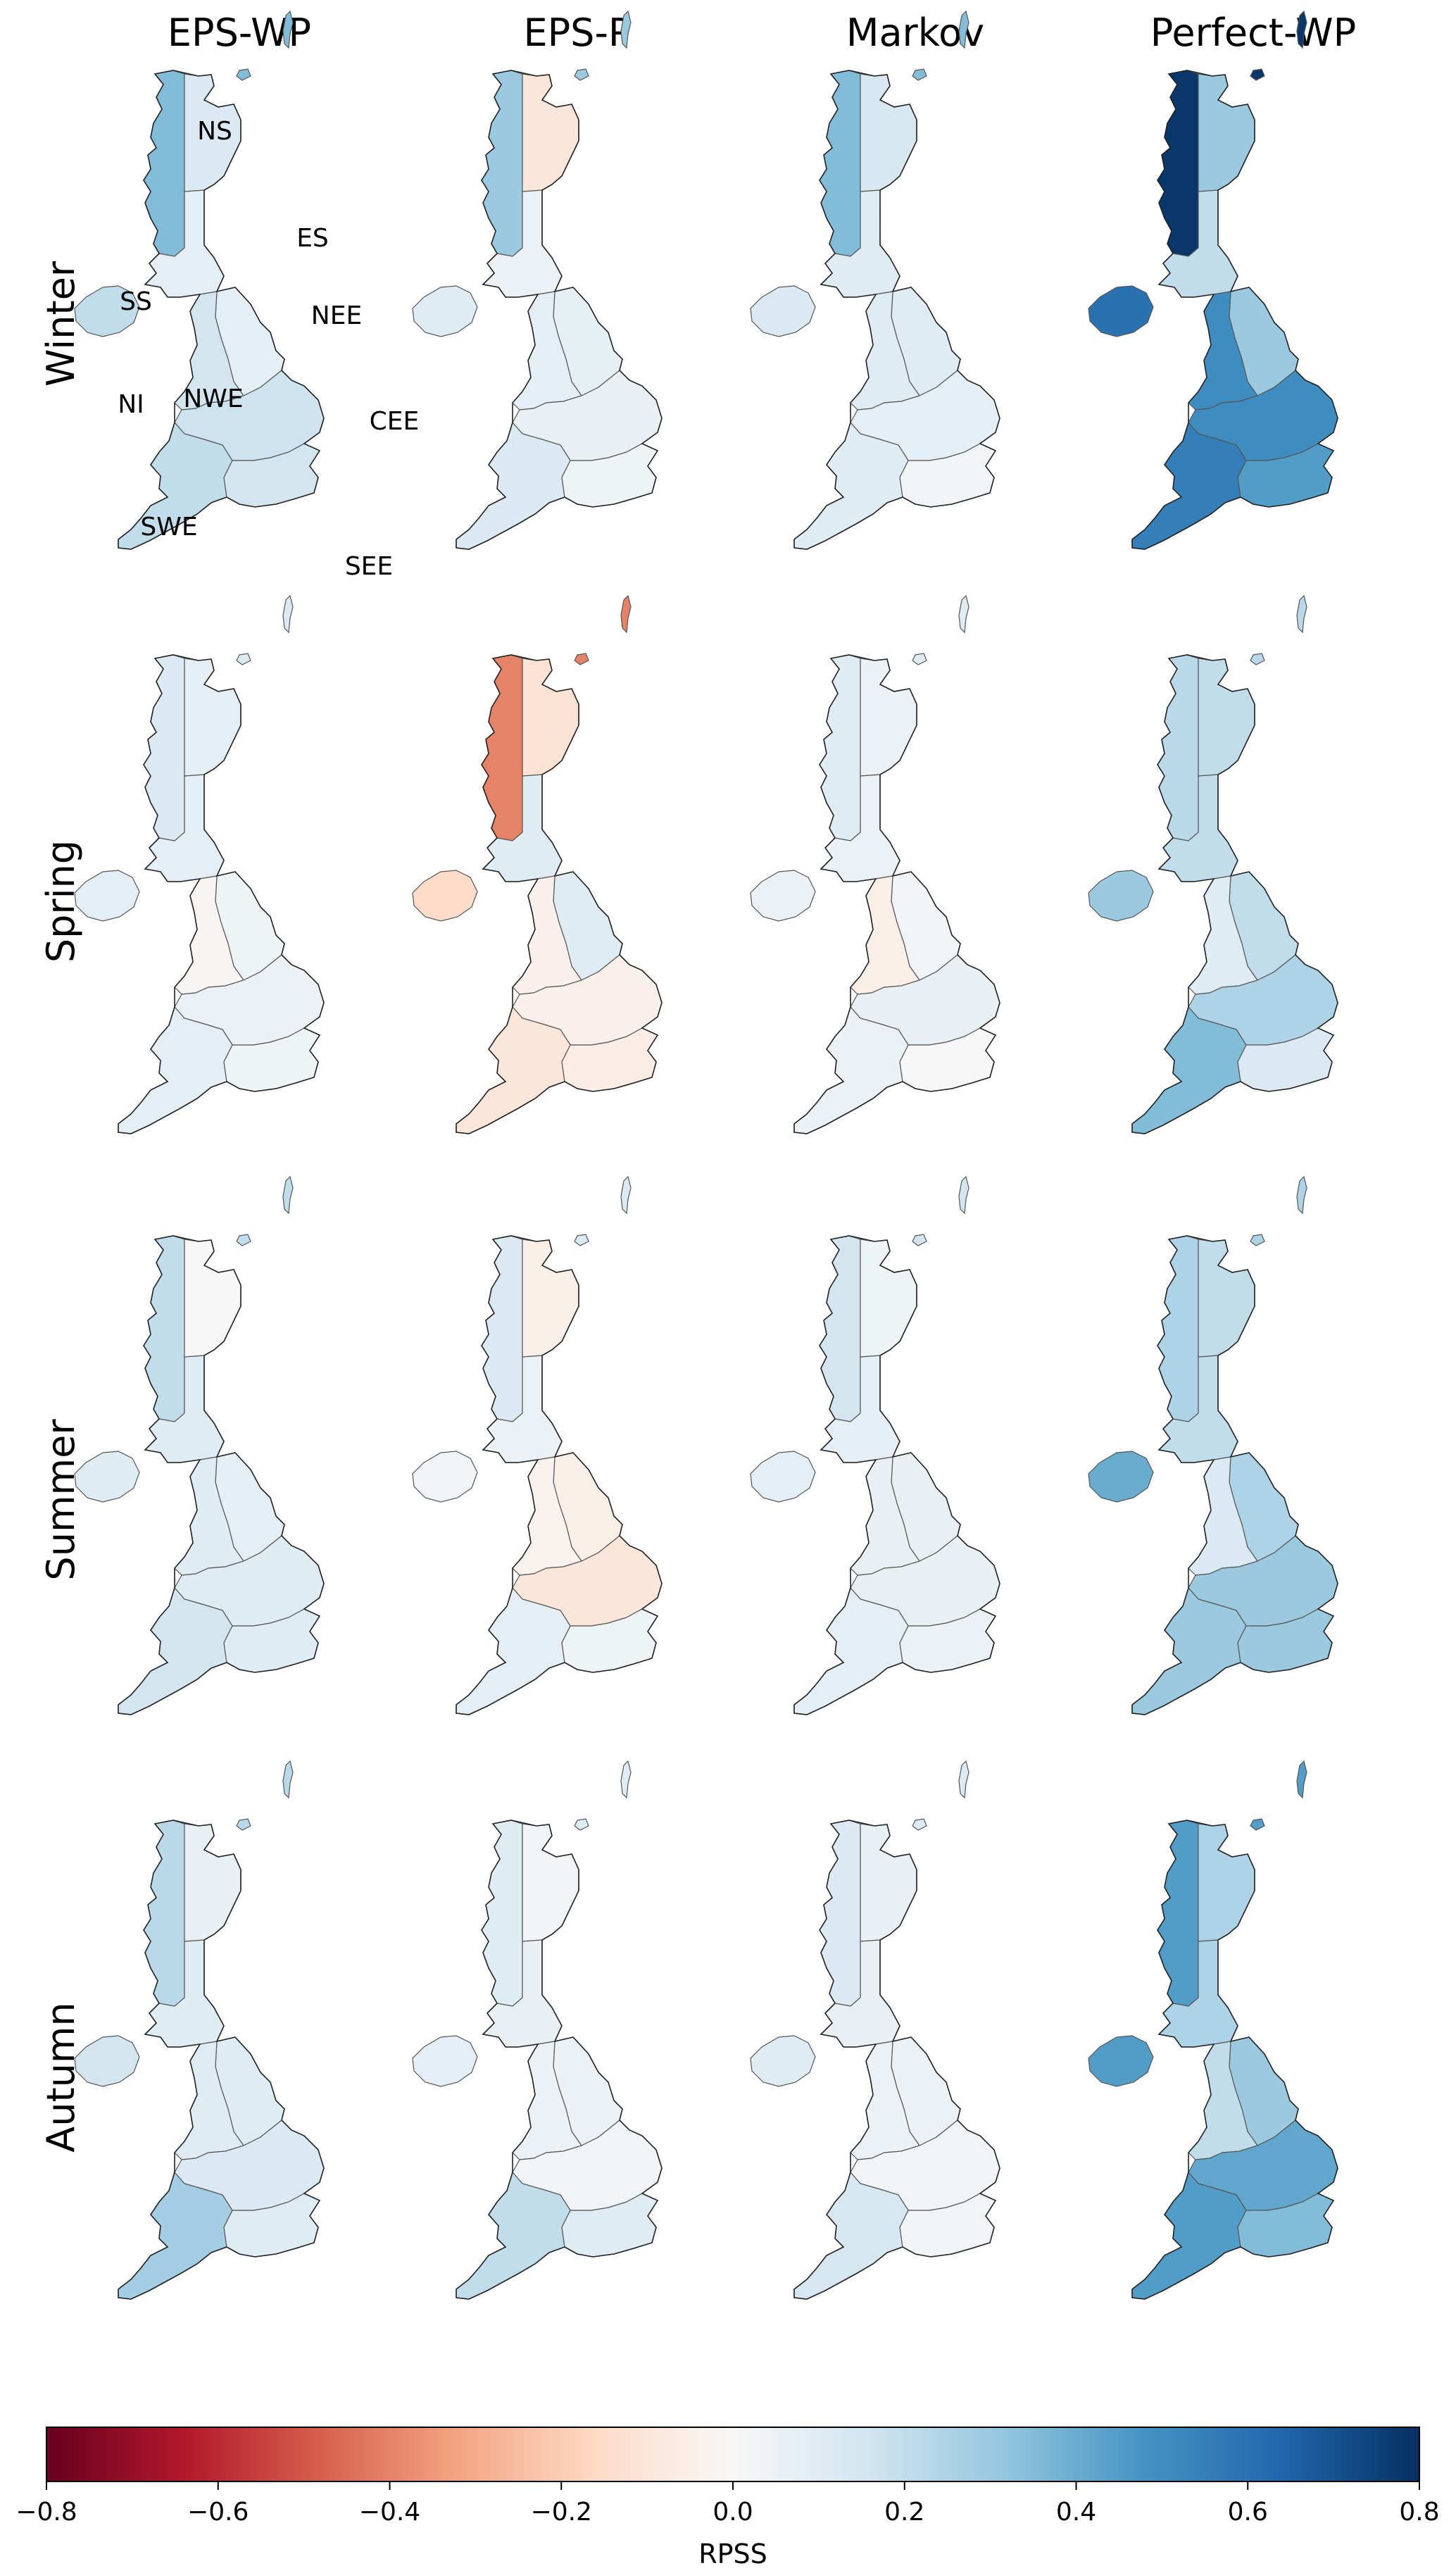 The height and width of the screenshot is (2573, 1456). I want to click on region-label-nee: NEE, so click(336, 315).